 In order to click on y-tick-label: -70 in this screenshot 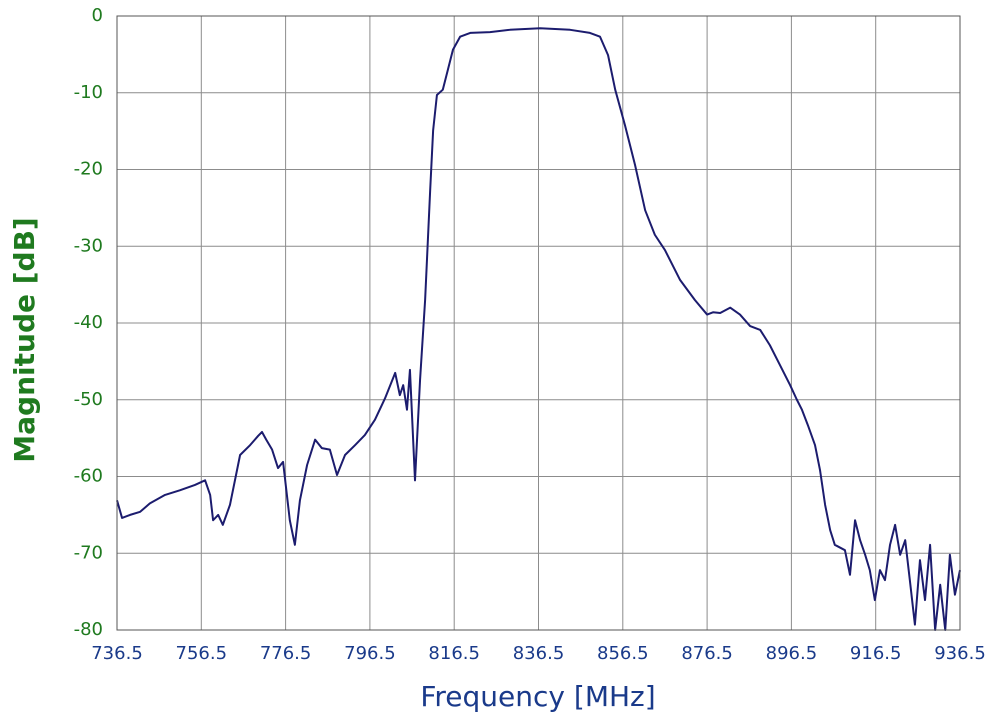, I will do `click(88, 552)`.